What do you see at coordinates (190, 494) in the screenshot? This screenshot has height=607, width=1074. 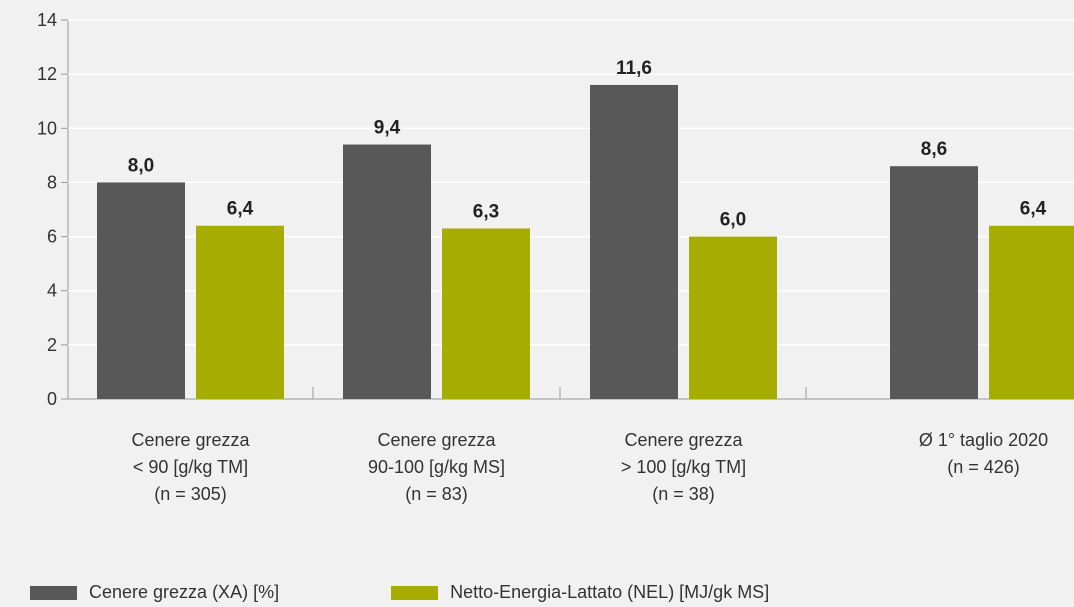 I see `category-label-line: (n = 305)` at bounding box center [190, 494].